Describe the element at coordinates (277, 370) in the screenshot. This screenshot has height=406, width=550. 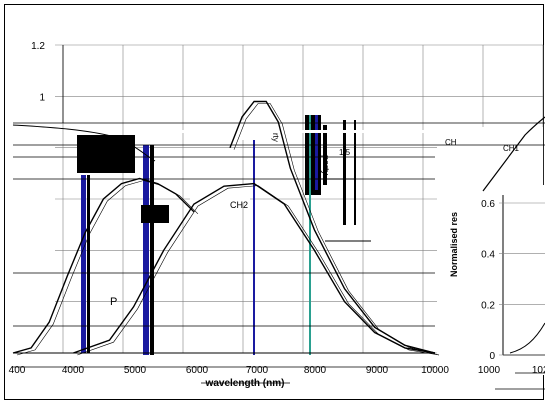
I see `x-tick-labels: 400 4000 5000 6000 7000 8000 9000 10000 1000 1020` at that location.